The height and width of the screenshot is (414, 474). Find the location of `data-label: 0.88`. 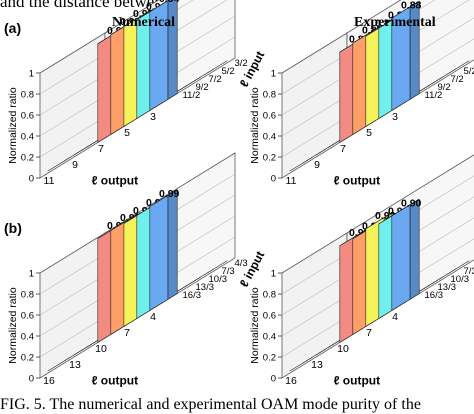

data-label: 0.88 is located at coordinates (411, 5).